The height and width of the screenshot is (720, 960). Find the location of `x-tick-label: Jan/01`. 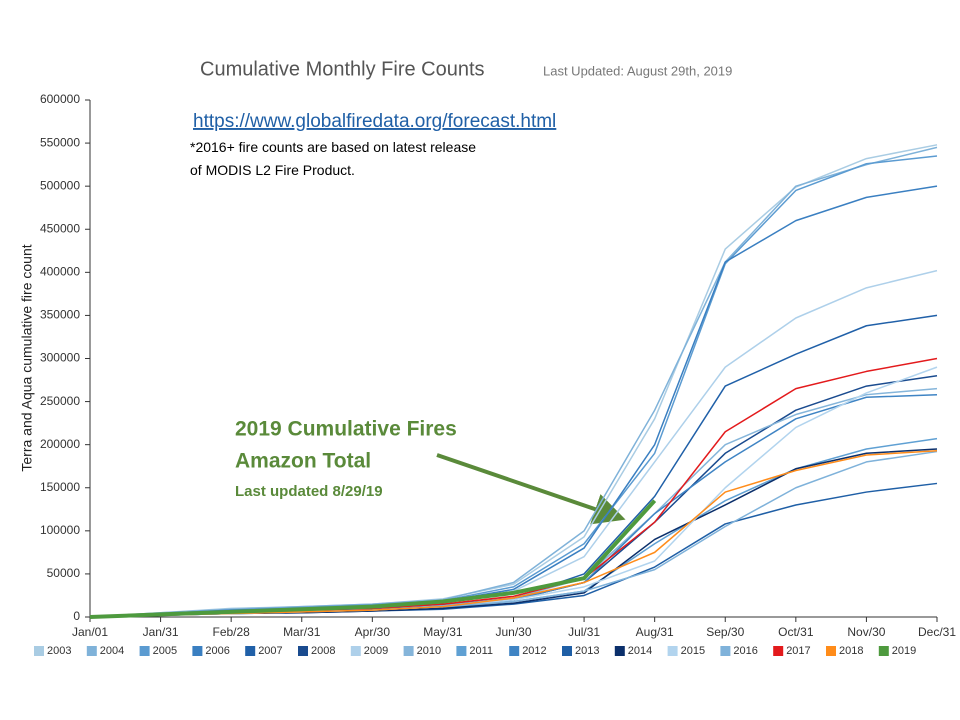

x-tick-label: Jan/01 is located at coordinates (90, 632).